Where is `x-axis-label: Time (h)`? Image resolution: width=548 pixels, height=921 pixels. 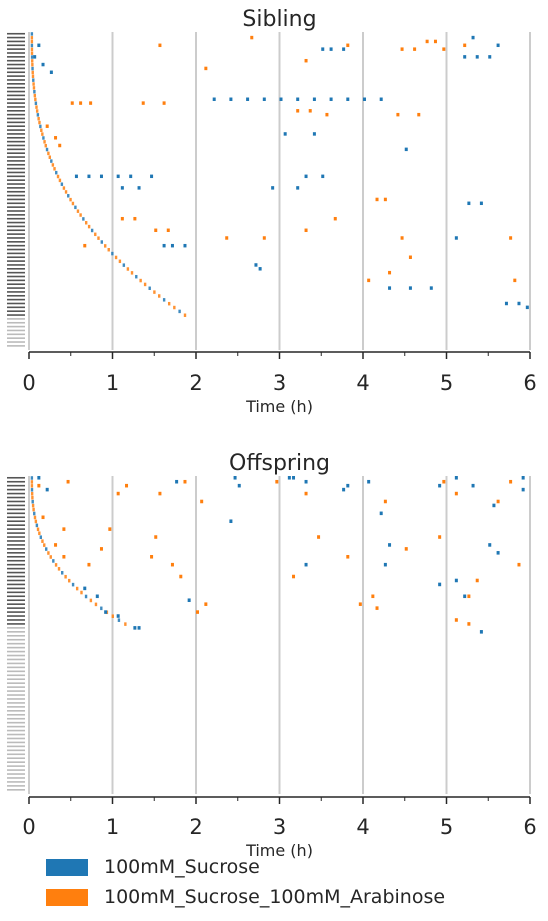
x-axis-label: Time (h) is located at coordinates (279, 406).